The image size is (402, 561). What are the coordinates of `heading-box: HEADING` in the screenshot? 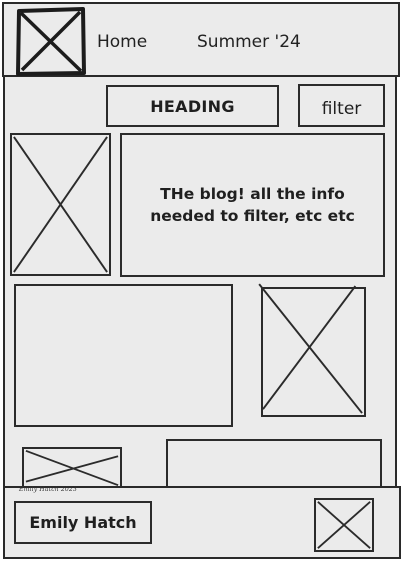 It's located at (192, 106).